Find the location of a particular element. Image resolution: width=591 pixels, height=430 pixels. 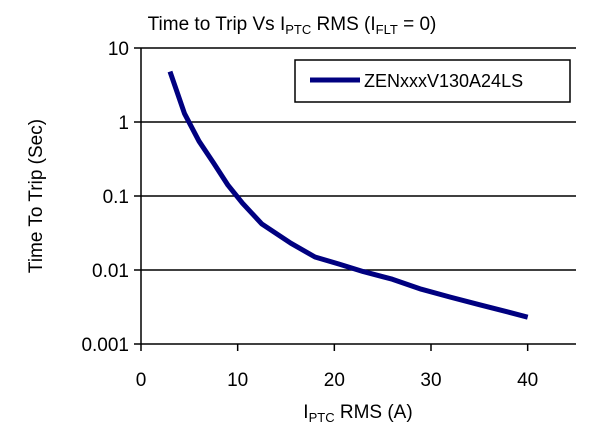

y-ticks: 10 1 0.1 0.01 0.001 is located at coordinates (111, 197).